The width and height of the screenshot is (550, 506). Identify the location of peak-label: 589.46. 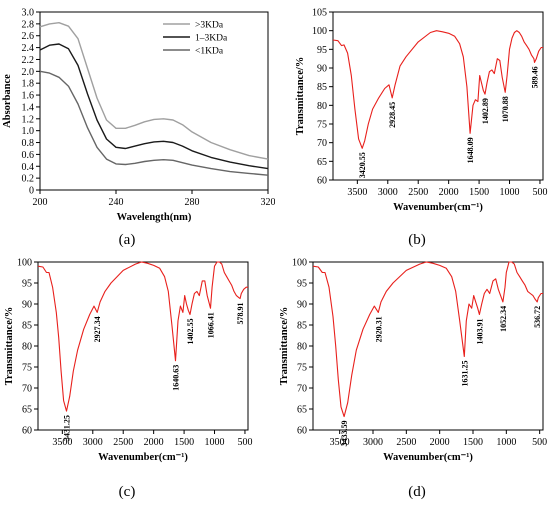
(535, 77).